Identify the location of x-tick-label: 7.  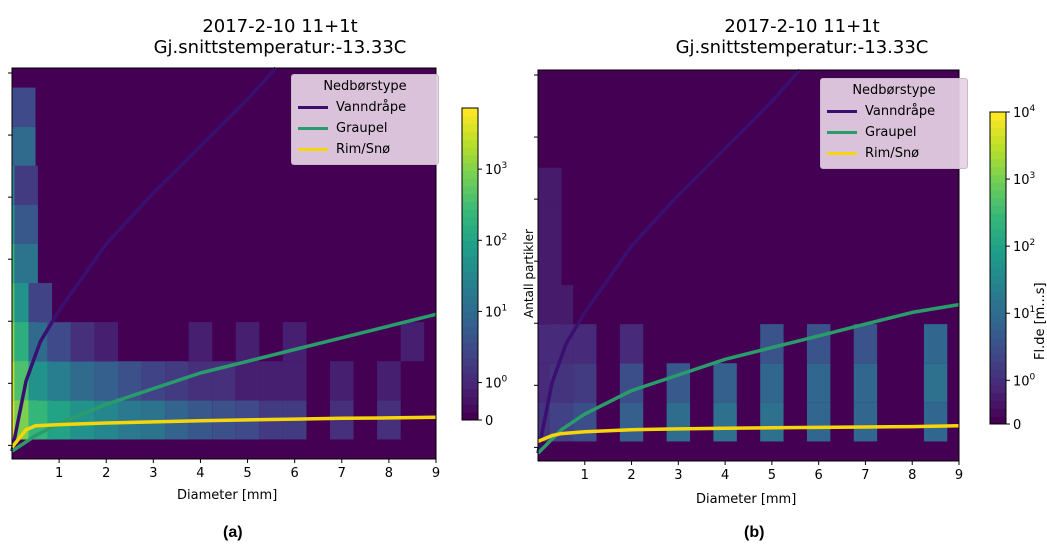
(865, 474).